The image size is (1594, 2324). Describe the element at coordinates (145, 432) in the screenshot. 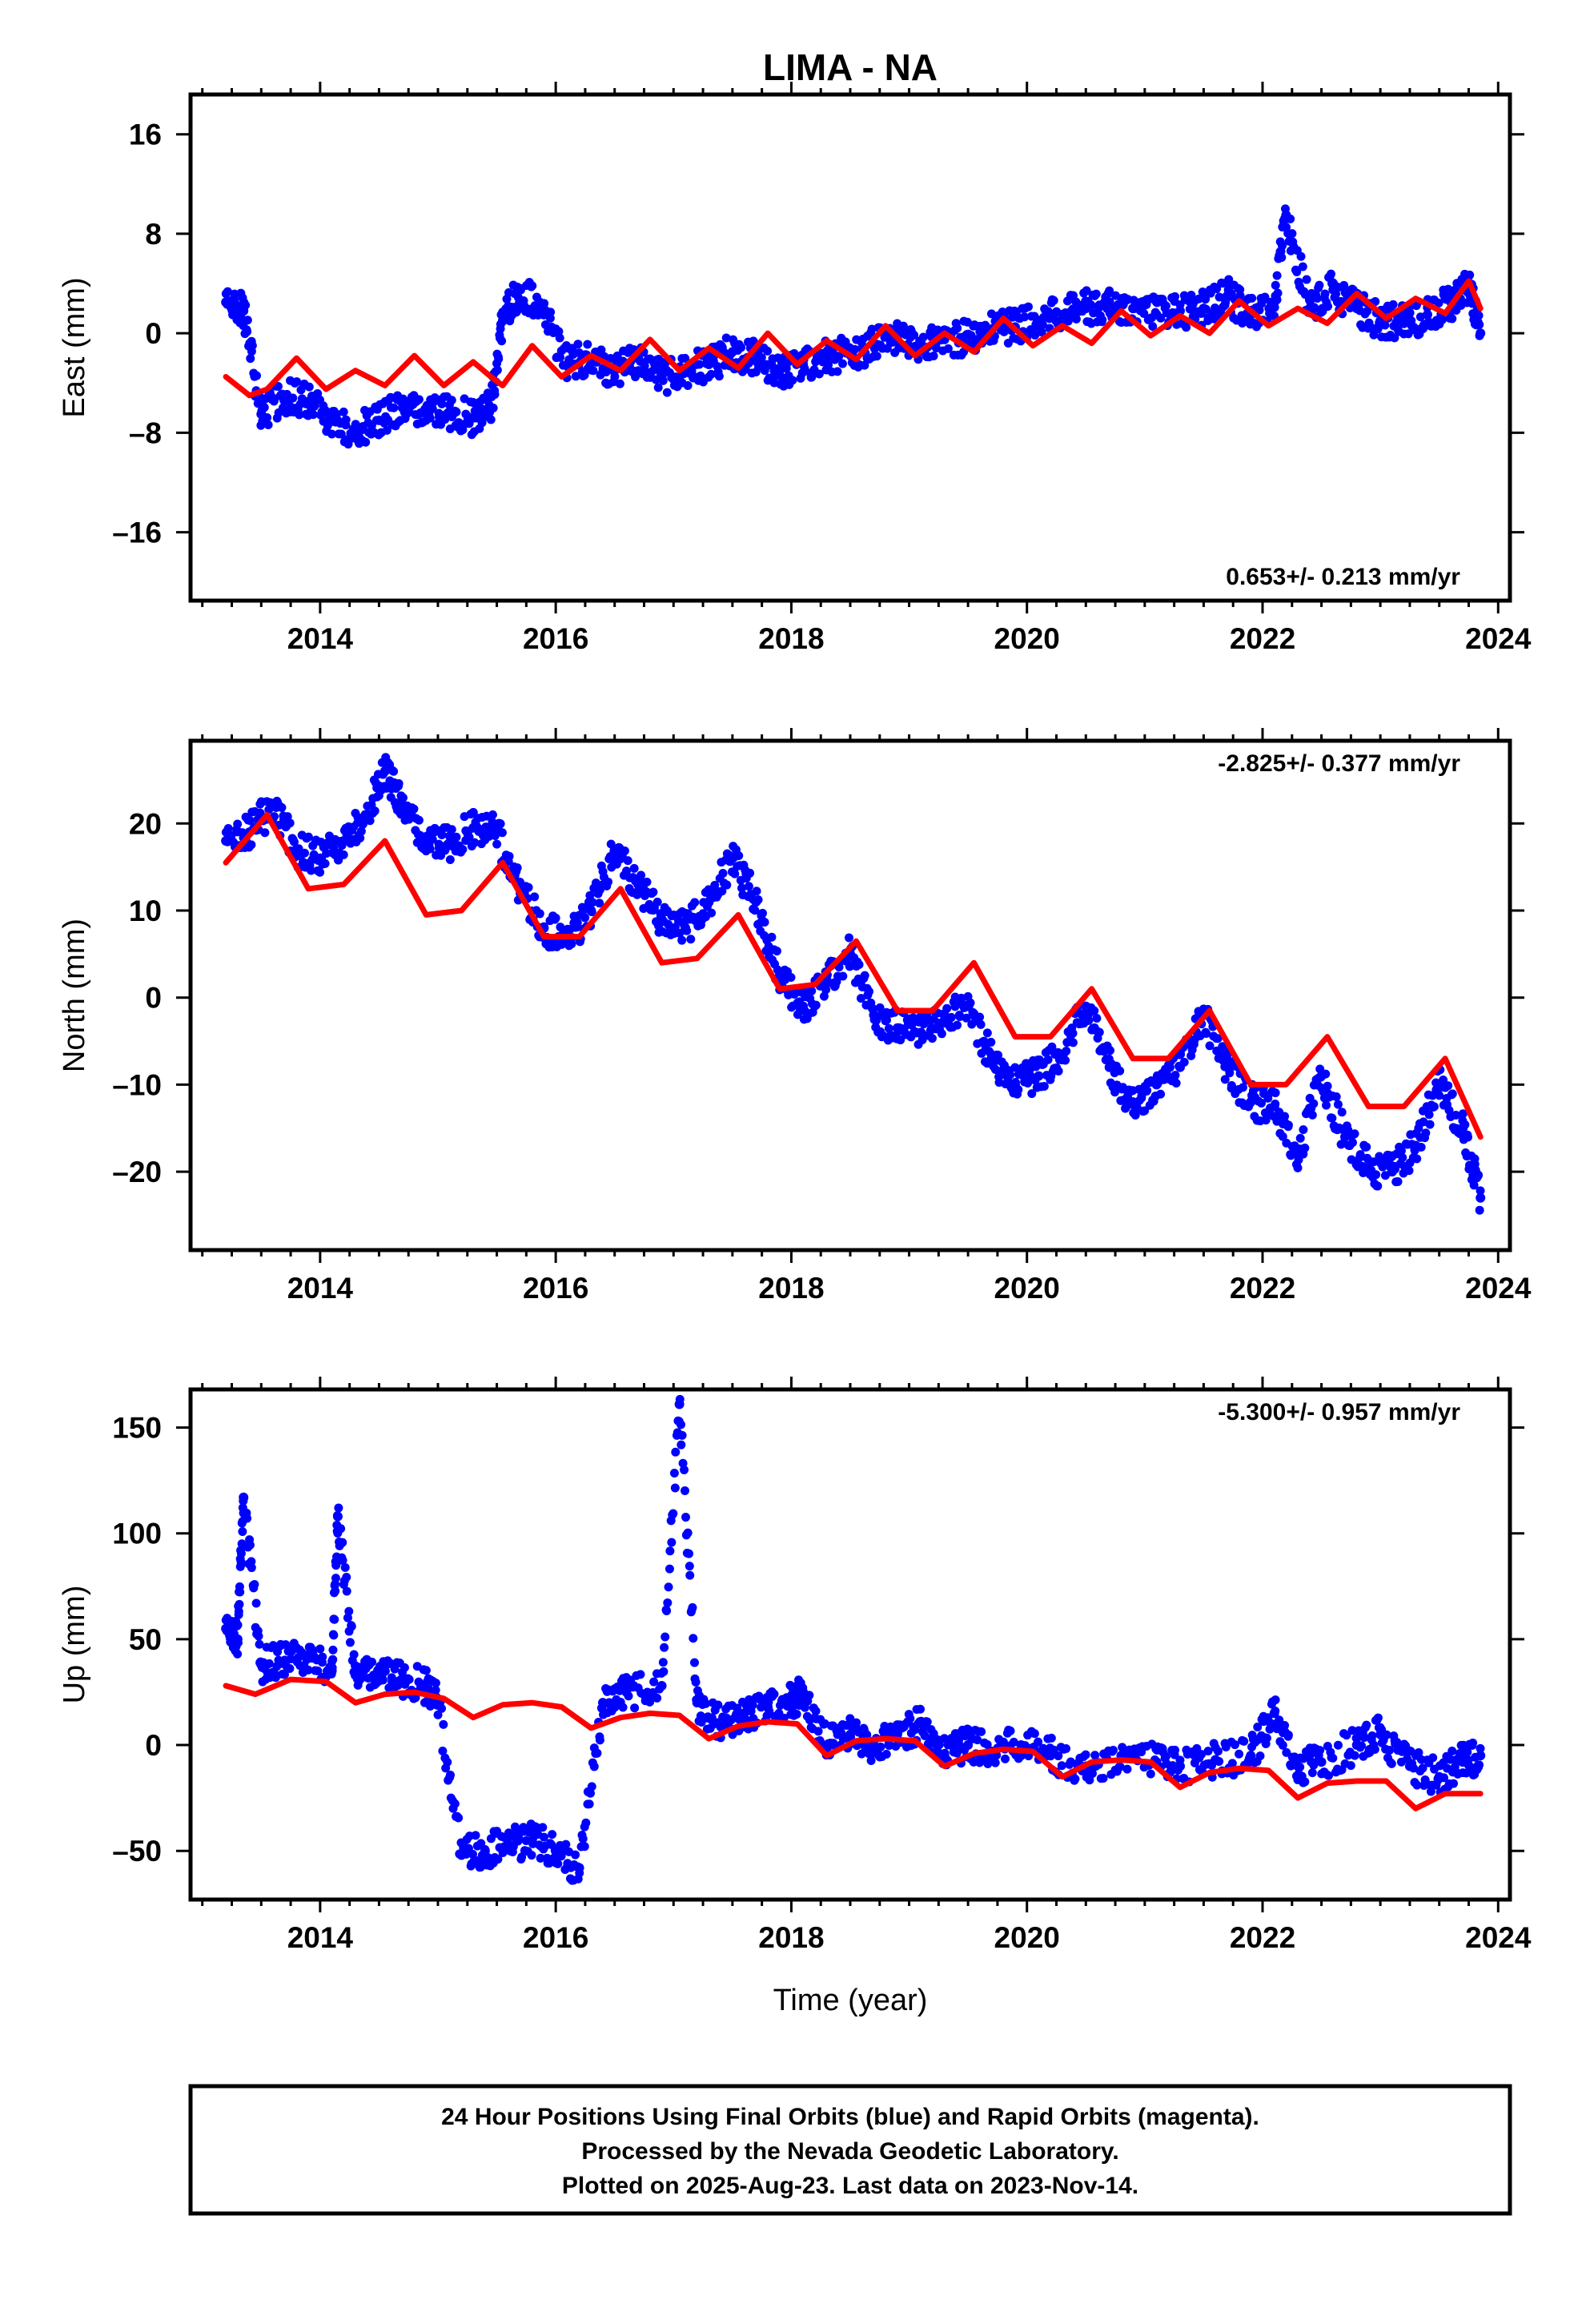

I see `y-tick-label: –8` at that location.